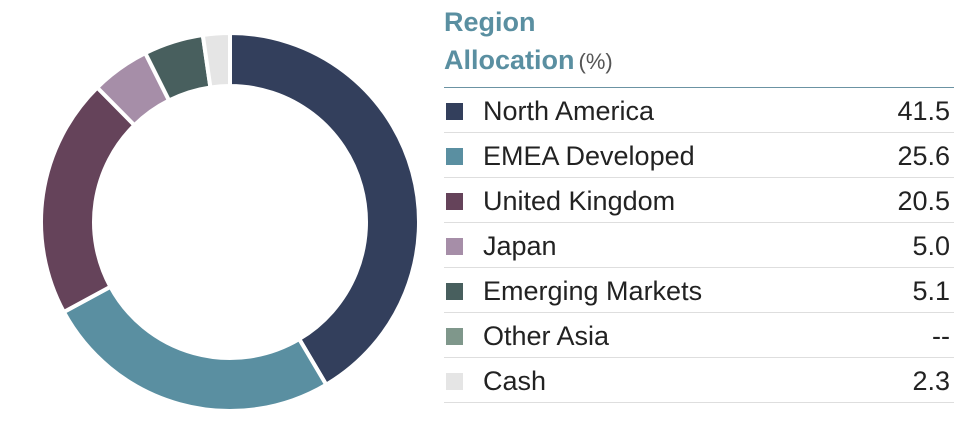 The height and width of the screenshot is (434, 965). I want to click on legend-value: 5.0, so click(931, 246).